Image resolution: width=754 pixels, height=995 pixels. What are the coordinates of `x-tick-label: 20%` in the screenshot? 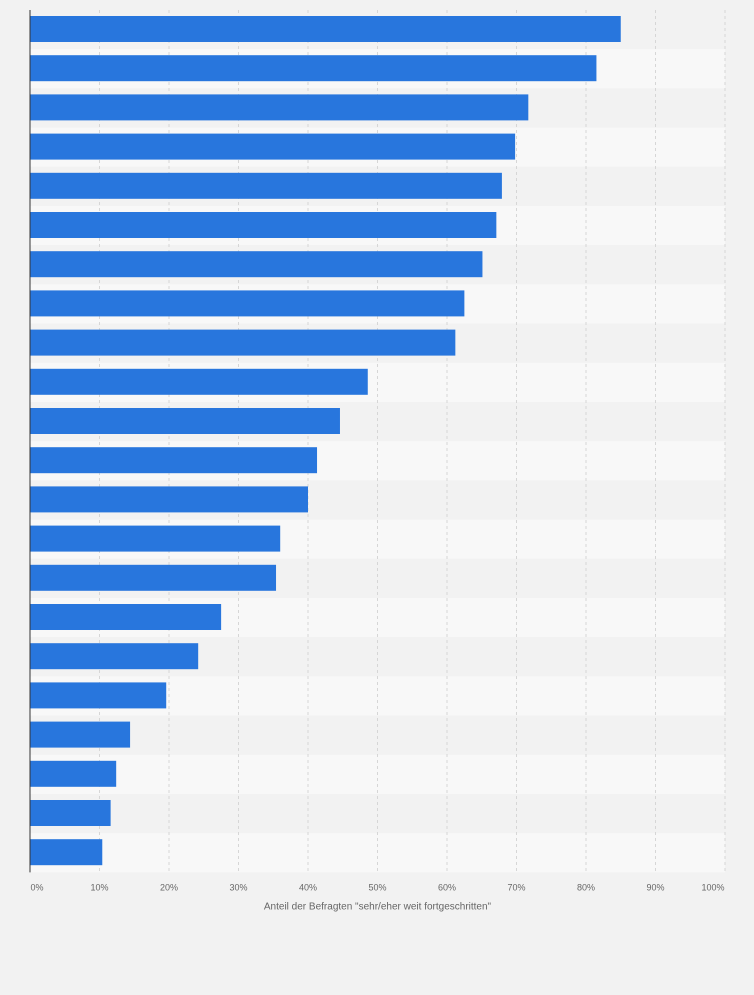 It's located at (169, 887).